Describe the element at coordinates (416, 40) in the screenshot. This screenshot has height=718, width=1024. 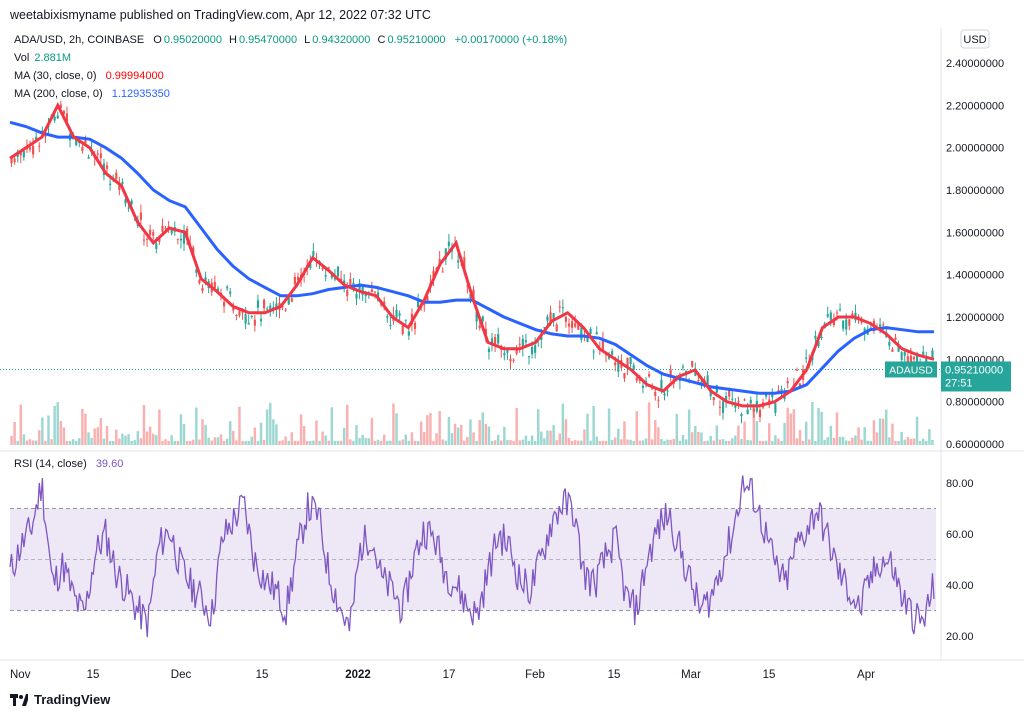
I see `close-value: 0.95210000` at that location.